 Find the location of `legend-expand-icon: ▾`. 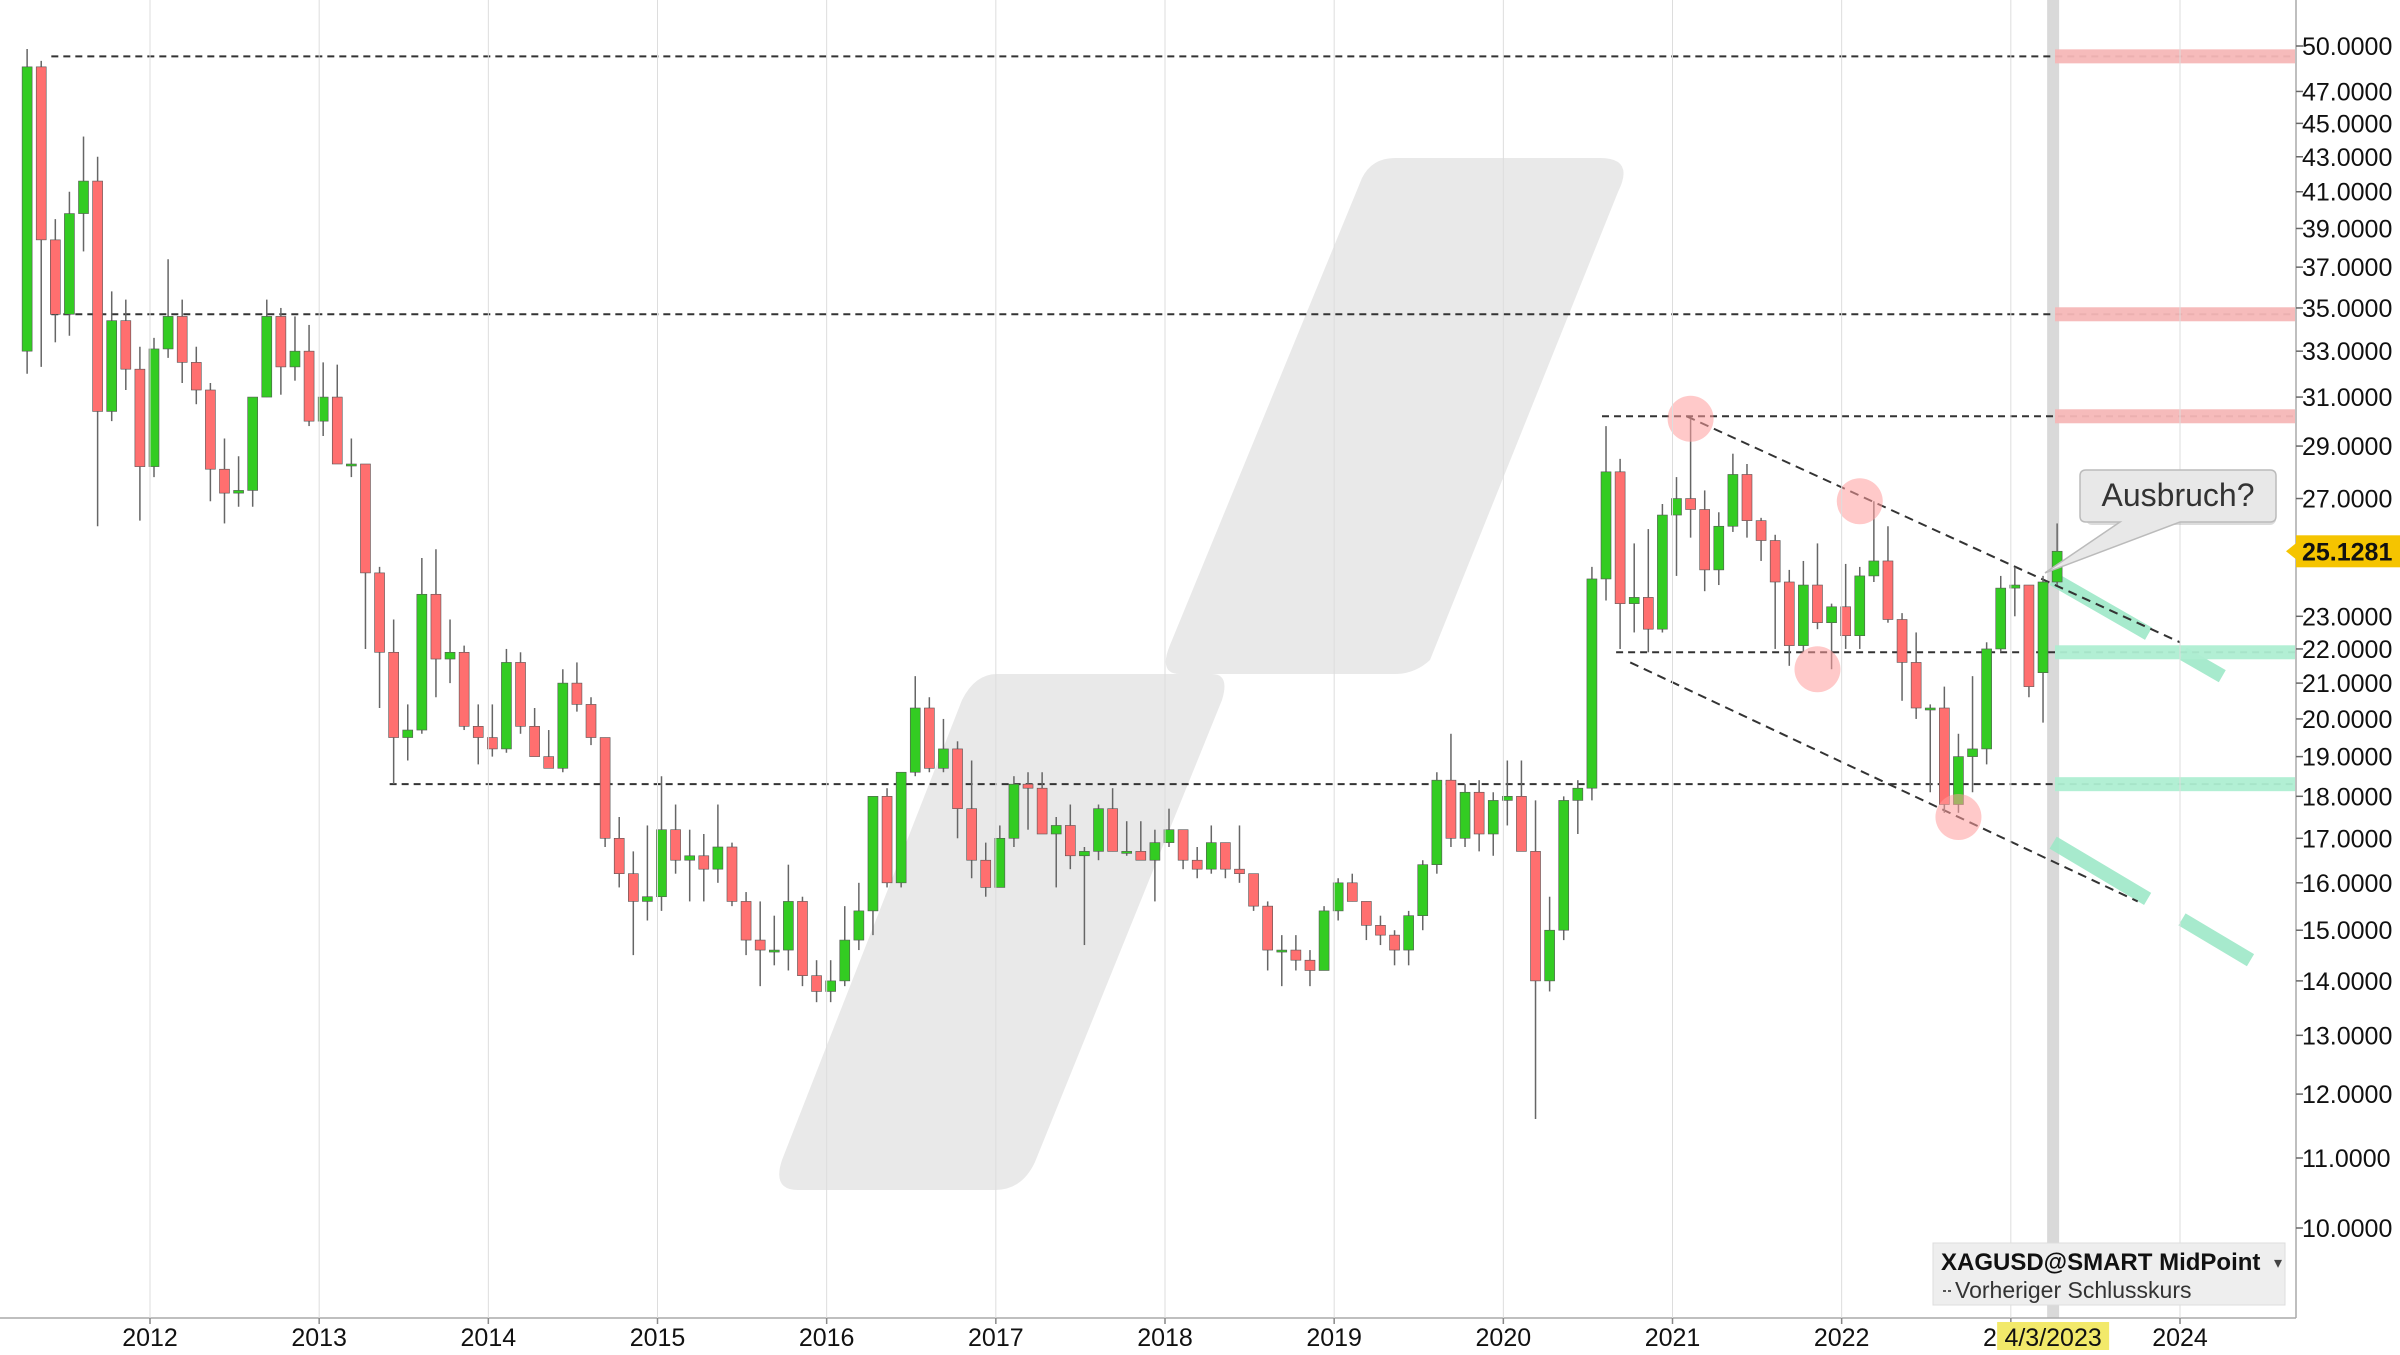

legend-expand-icon: ▾ is located at coordinates (2278, 1263).